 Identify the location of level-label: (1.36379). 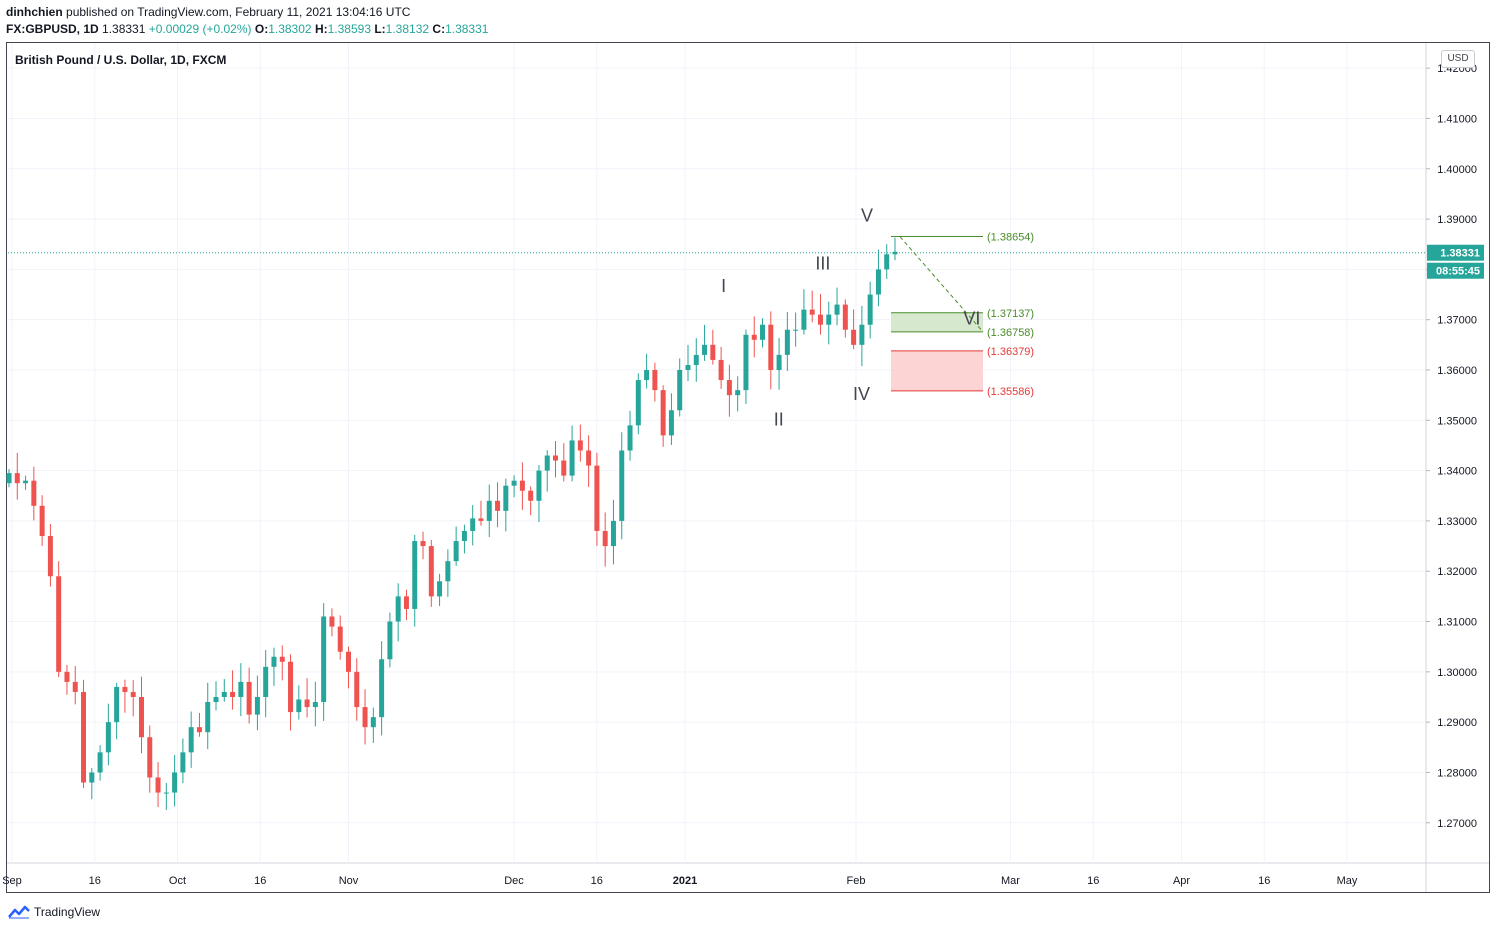
(1010, 352).